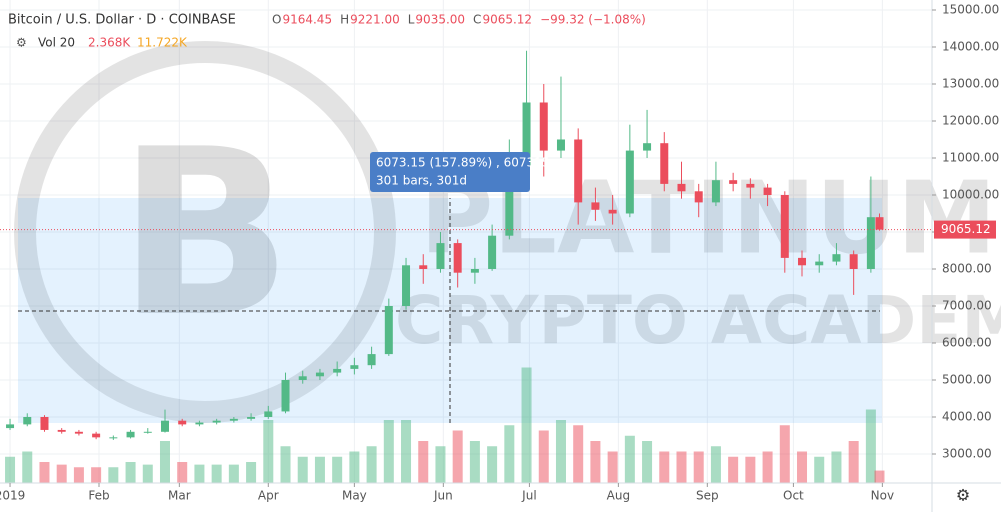 Image resolution: width=1001 pixels, height=516 pixels. What do you see at coordinates (375, 20) in the screenshot?
I see `ohlc-value: 9221.00` at bounding box center [375, 20].